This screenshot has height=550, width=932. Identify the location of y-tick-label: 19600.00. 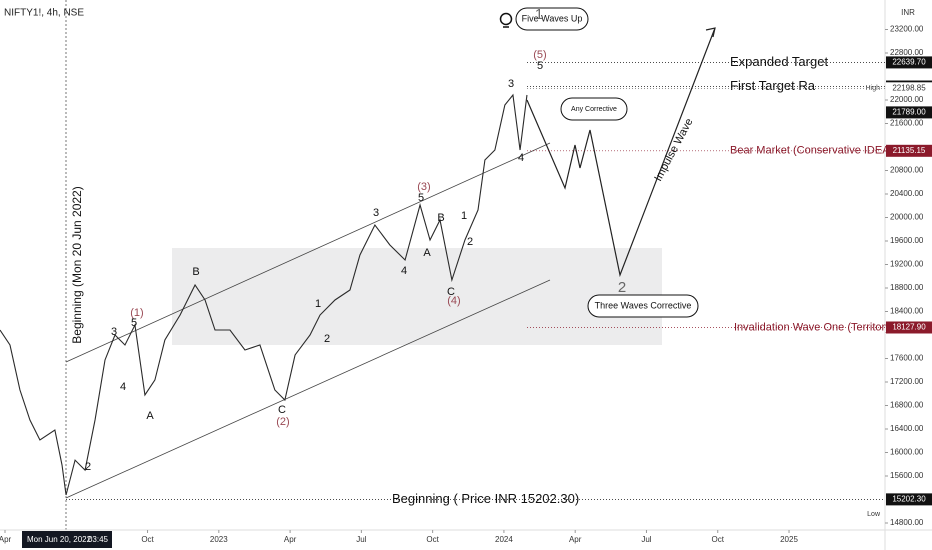
(907, 240).